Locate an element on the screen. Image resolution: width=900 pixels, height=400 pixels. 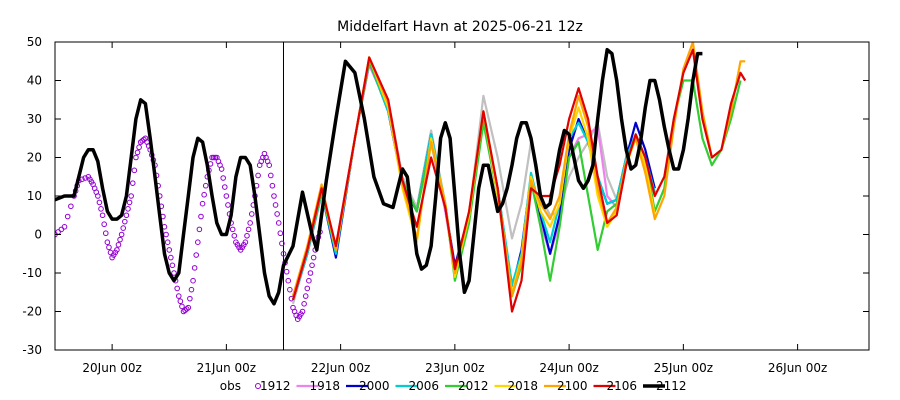
legend-item-2100: 2100 is located at coordinates (586, 386).